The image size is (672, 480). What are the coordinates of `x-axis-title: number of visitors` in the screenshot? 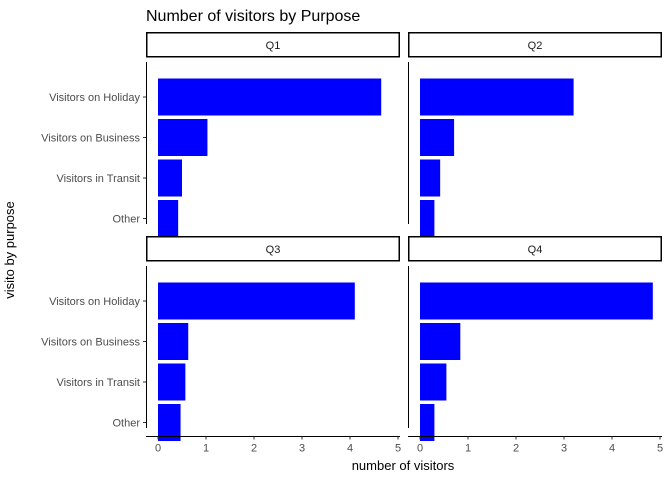 It's located at (403, 465).